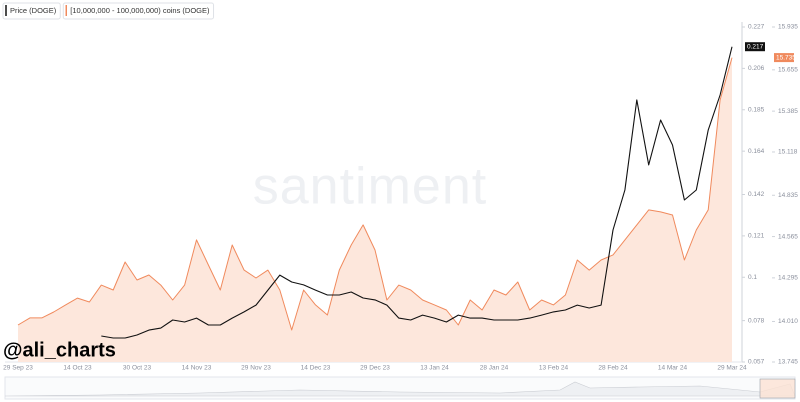 Image resolution: width=800 pixels, height=402 pixels. I want to click on y2-tick-label: 15.385, so click(788, 111).